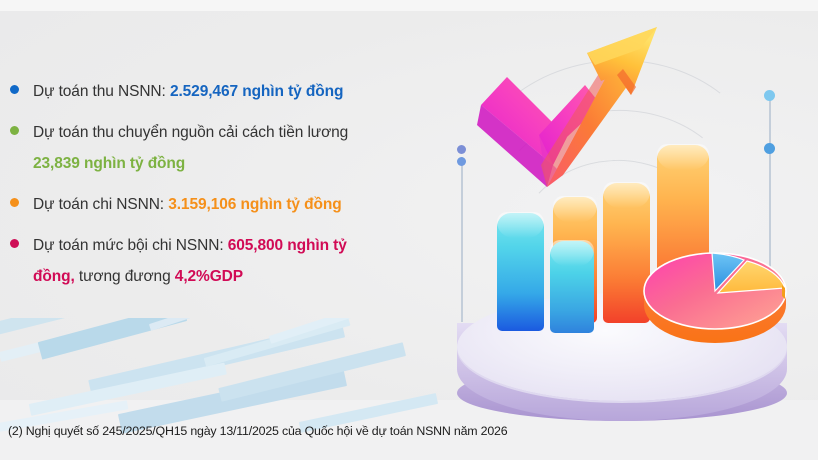  What do you see at coordinates (287, 245) in the screenshot?
I see `bullet-value: 605,800 nghìn tỷ` at bounding box center [287, 245].